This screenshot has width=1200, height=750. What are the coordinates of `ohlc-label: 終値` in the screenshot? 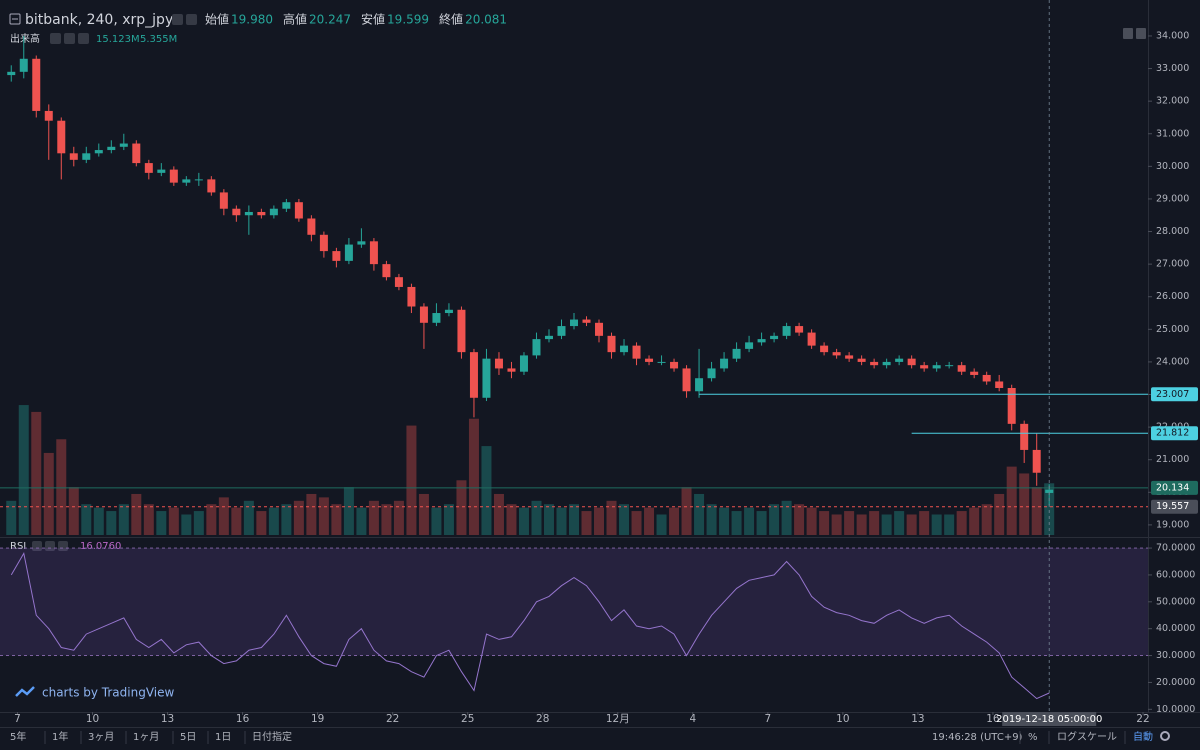 It's located at (451, 19).